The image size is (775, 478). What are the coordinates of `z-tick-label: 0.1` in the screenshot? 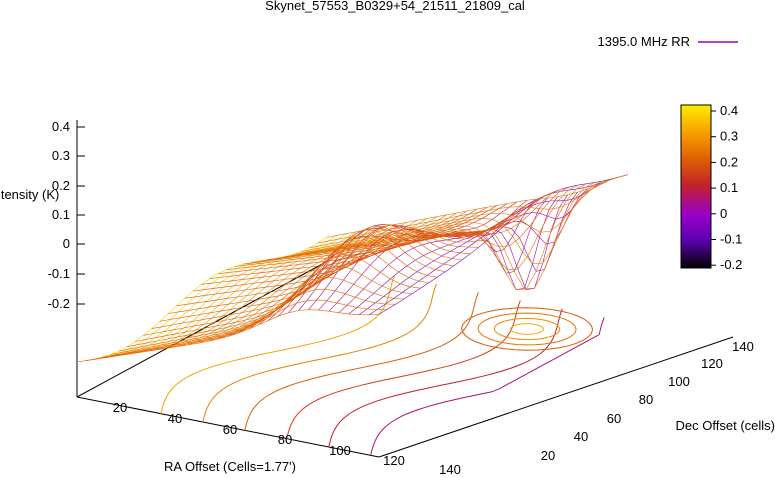 It's located at (61, 214).